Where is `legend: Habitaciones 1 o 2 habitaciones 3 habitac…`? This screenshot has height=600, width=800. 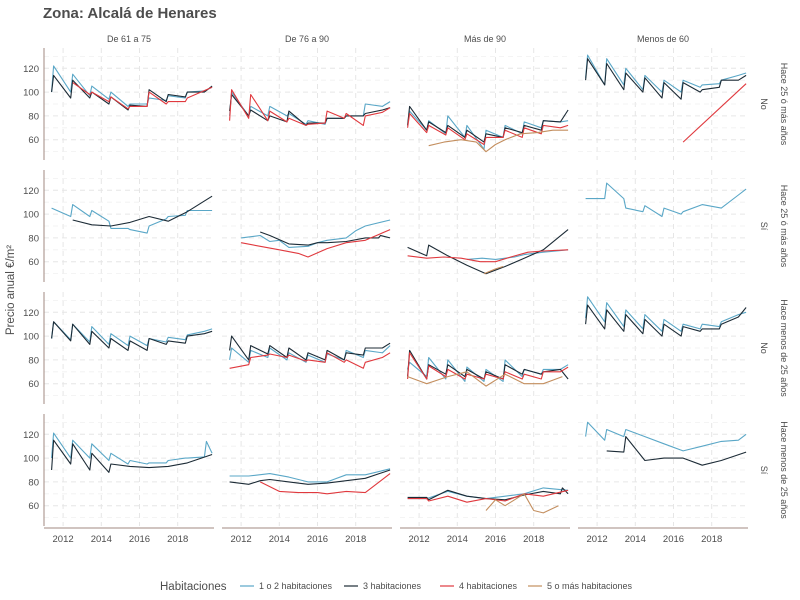 legend: Habitaciones 1 o 2 habitaciones 3 habitac… is located at coordinates (396, 587).